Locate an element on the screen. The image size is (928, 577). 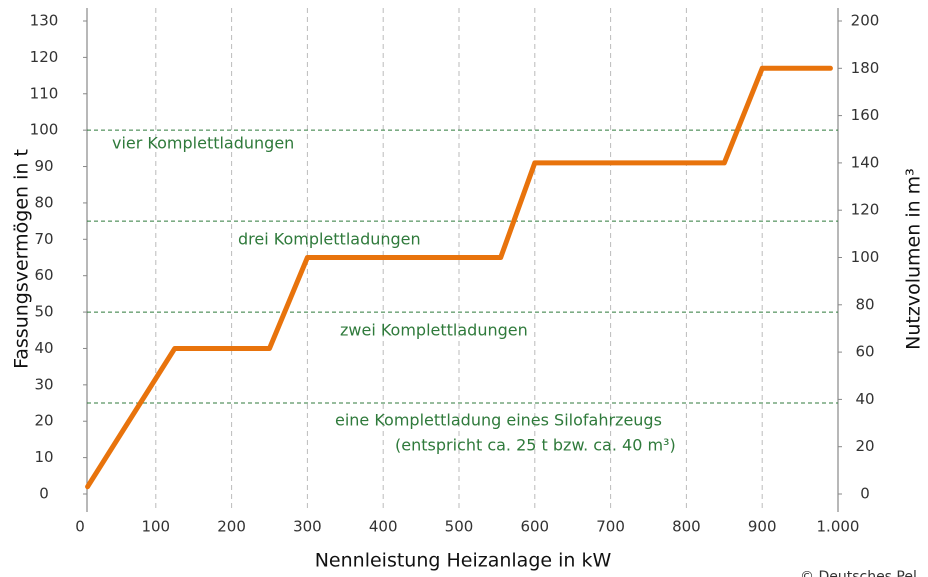
annotation: (entspricht ca. 25 t bzw. ca. 40 m³) is located at coordinates (535, 445).